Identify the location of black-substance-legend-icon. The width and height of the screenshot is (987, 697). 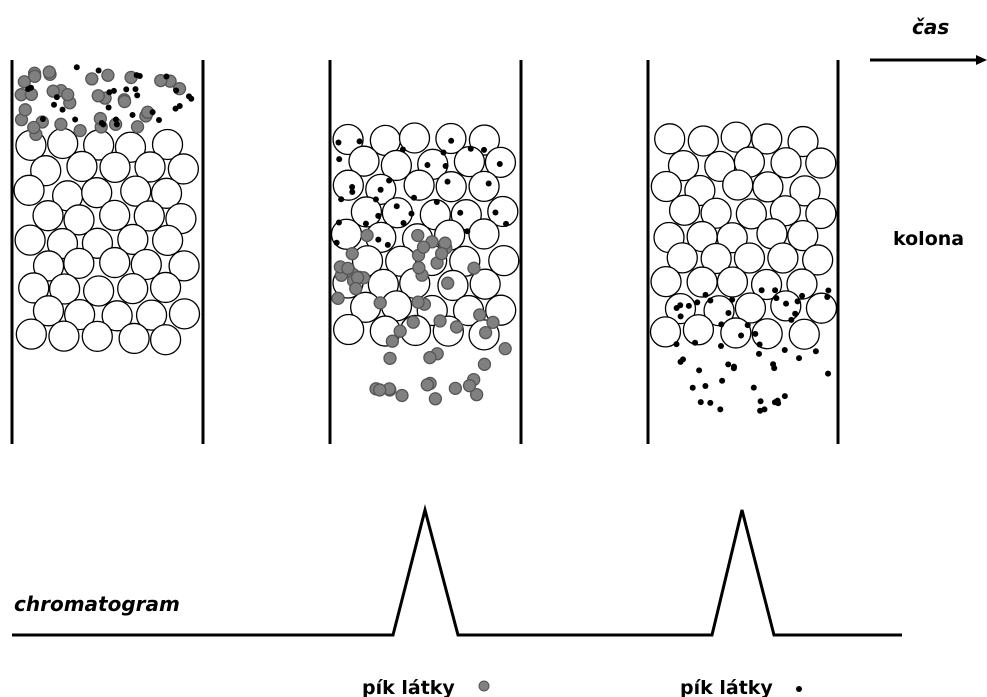
(799, 689).